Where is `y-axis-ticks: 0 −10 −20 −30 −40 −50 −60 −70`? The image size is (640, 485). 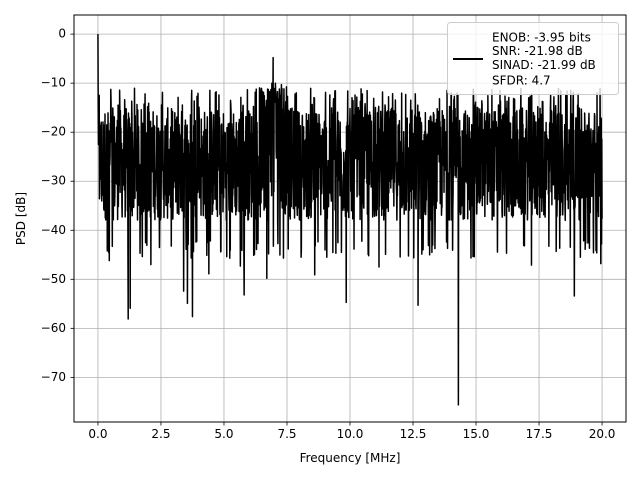
y-axis-ticks: 0 −10 −20 −30 −40 −50 −60 −70 is located at coordinates (57, 205).